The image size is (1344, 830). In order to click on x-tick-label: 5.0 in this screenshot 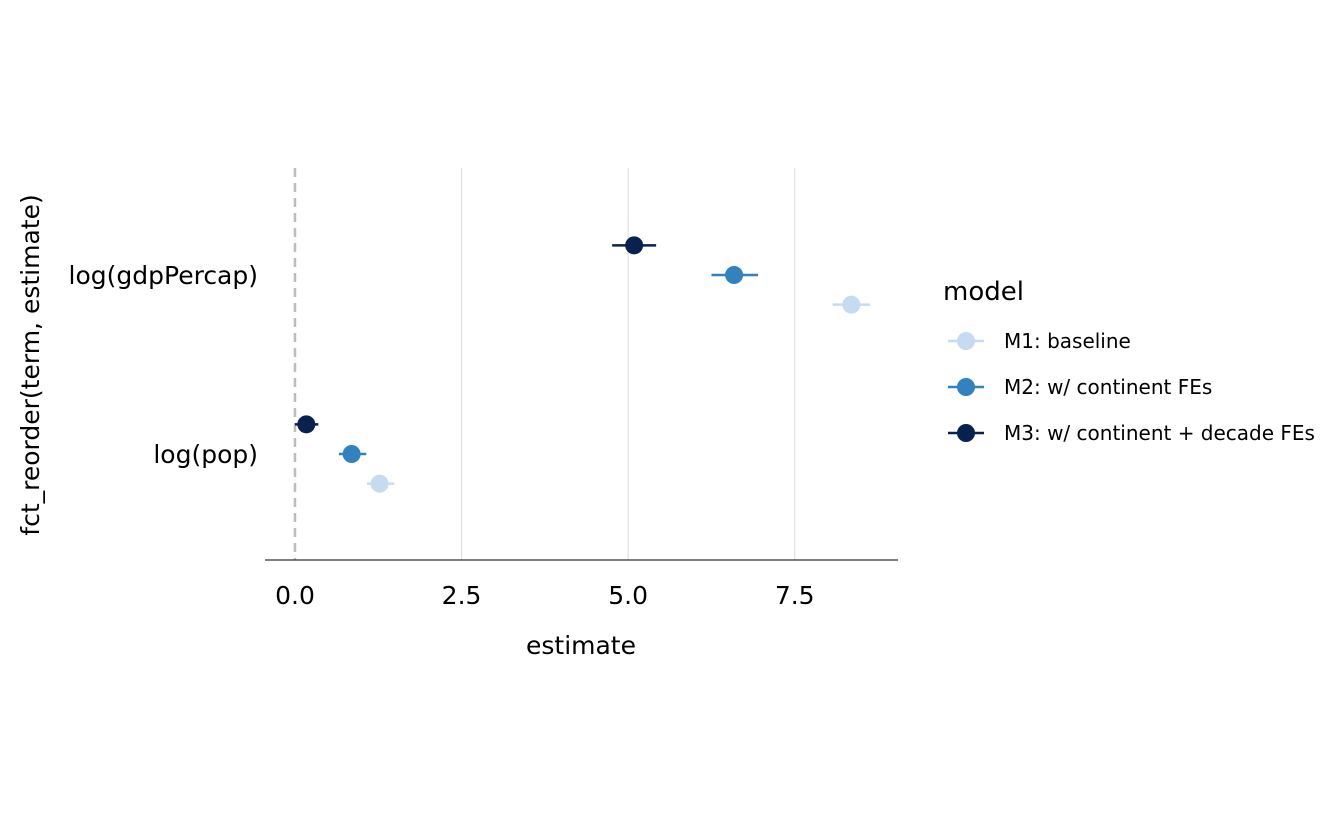, I will do `click(628, 595)`.